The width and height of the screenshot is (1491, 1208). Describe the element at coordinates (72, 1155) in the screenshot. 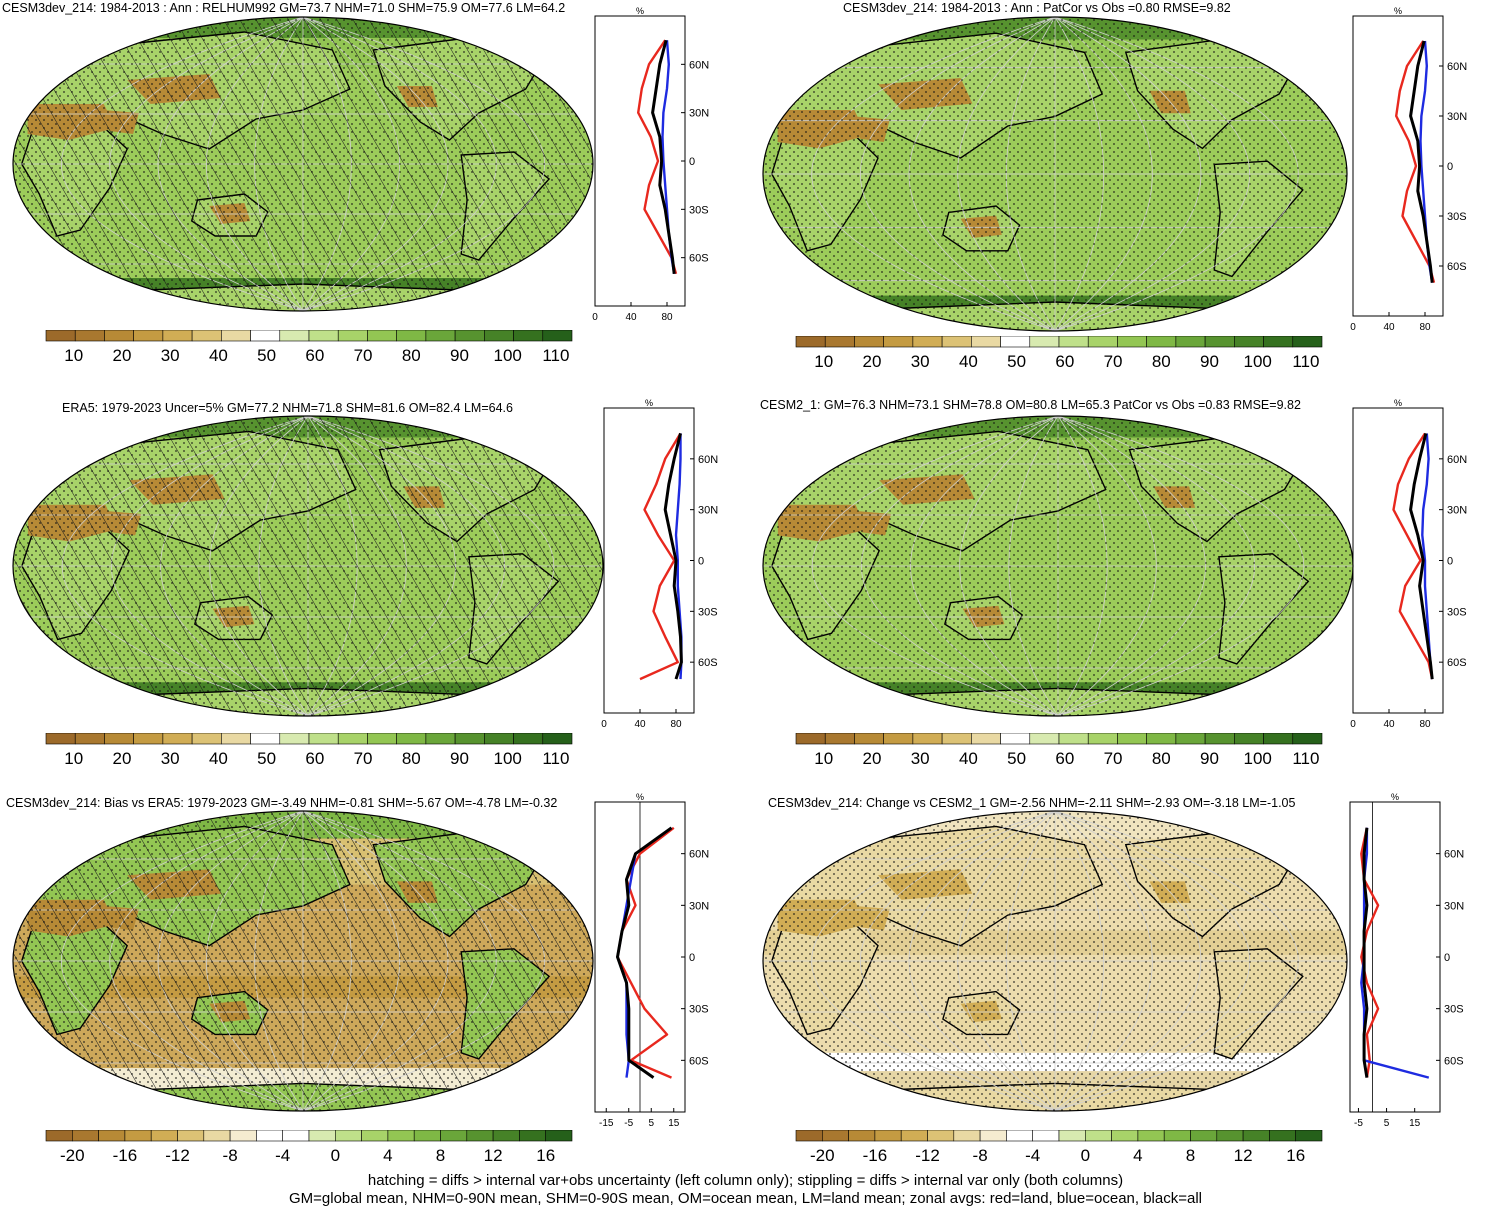

I see `colorbar-label: -20` at that location.